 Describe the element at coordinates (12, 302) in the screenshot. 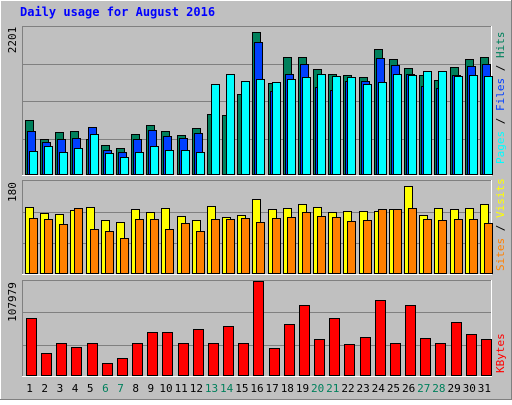

I see `y-max-label: 107979` at that location.